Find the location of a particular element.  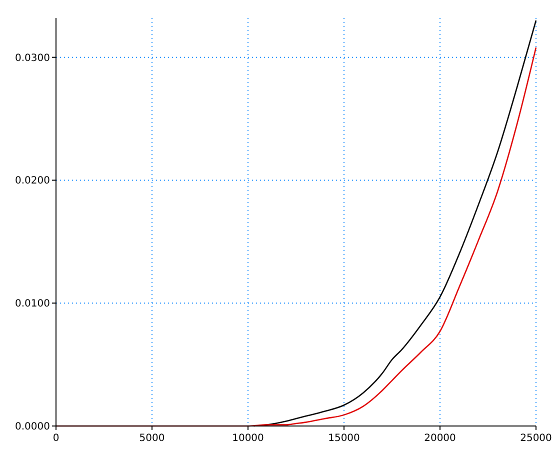

y-tick-label: 0.0100 is located at coordinates (32, 304).